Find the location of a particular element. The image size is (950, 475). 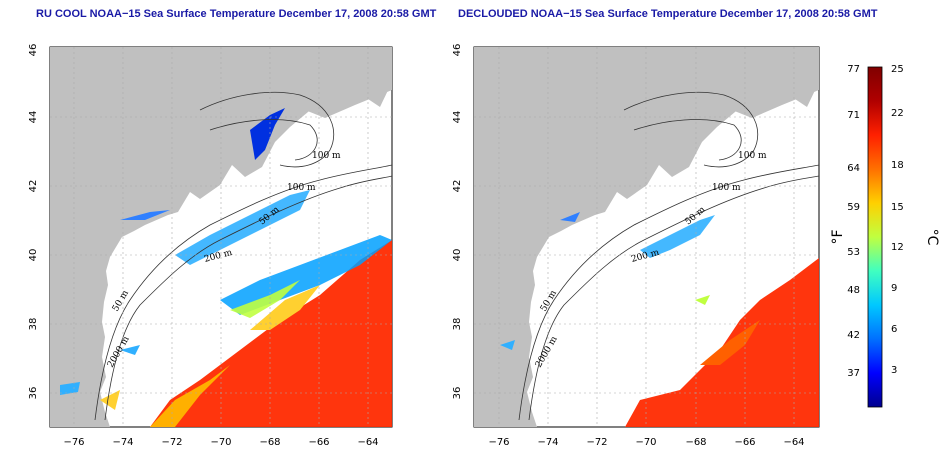

celsius-tick-label: 18 is located at coordinates (897, 165).